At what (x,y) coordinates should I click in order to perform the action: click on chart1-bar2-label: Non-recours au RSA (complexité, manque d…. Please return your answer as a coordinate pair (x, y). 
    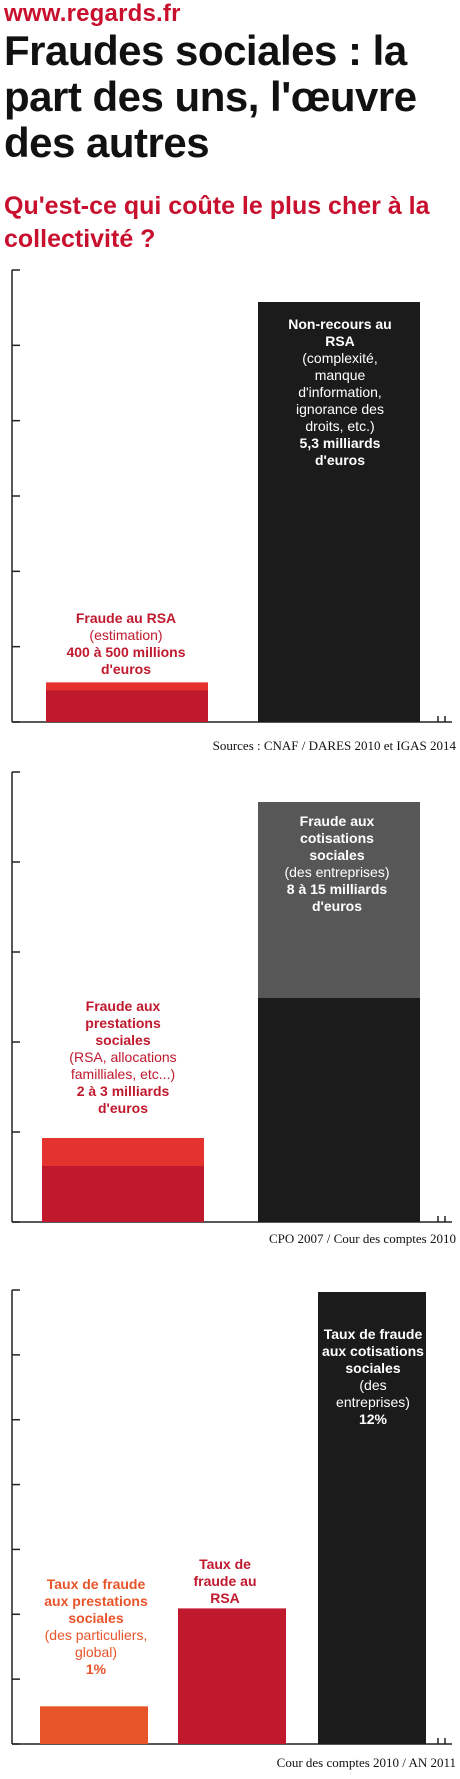
    Looking at the image, I should click on (340, 392).